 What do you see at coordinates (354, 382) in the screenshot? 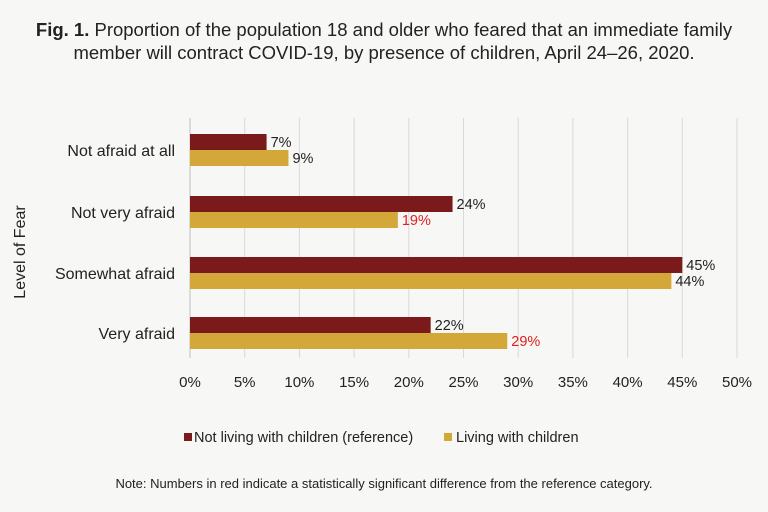
I see `x-tick-label: 15%` at bounding box center [354, 382].